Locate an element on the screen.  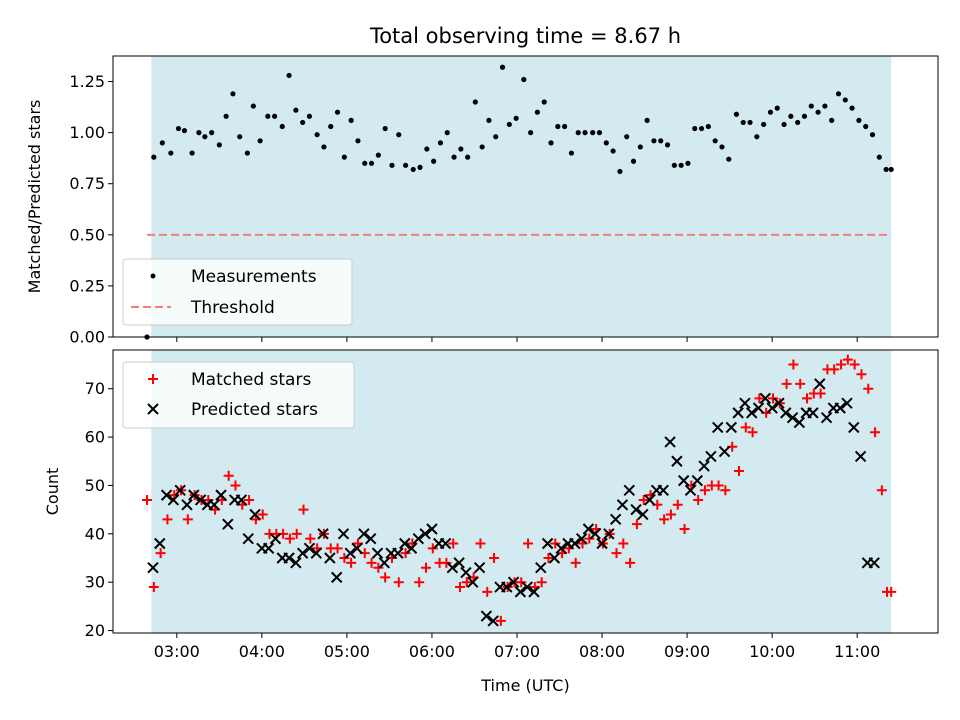
top-y-tick-label: 1.25 is located at coordinates (87, 81).